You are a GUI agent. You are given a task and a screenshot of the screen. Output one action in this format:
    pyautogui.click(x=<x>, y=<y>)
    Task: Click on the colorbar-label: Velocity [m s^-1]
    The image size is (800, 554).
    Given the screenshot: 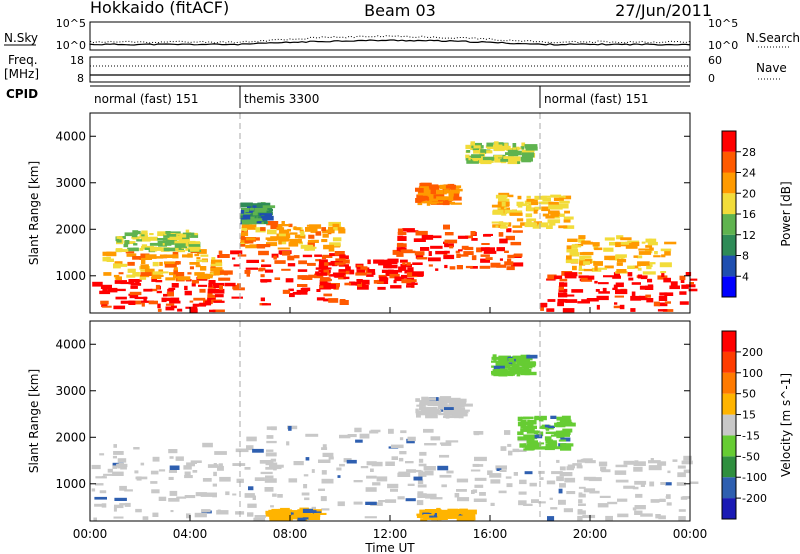 What is the action you would take?
    pyautogui.click(x=786, y=425)
    